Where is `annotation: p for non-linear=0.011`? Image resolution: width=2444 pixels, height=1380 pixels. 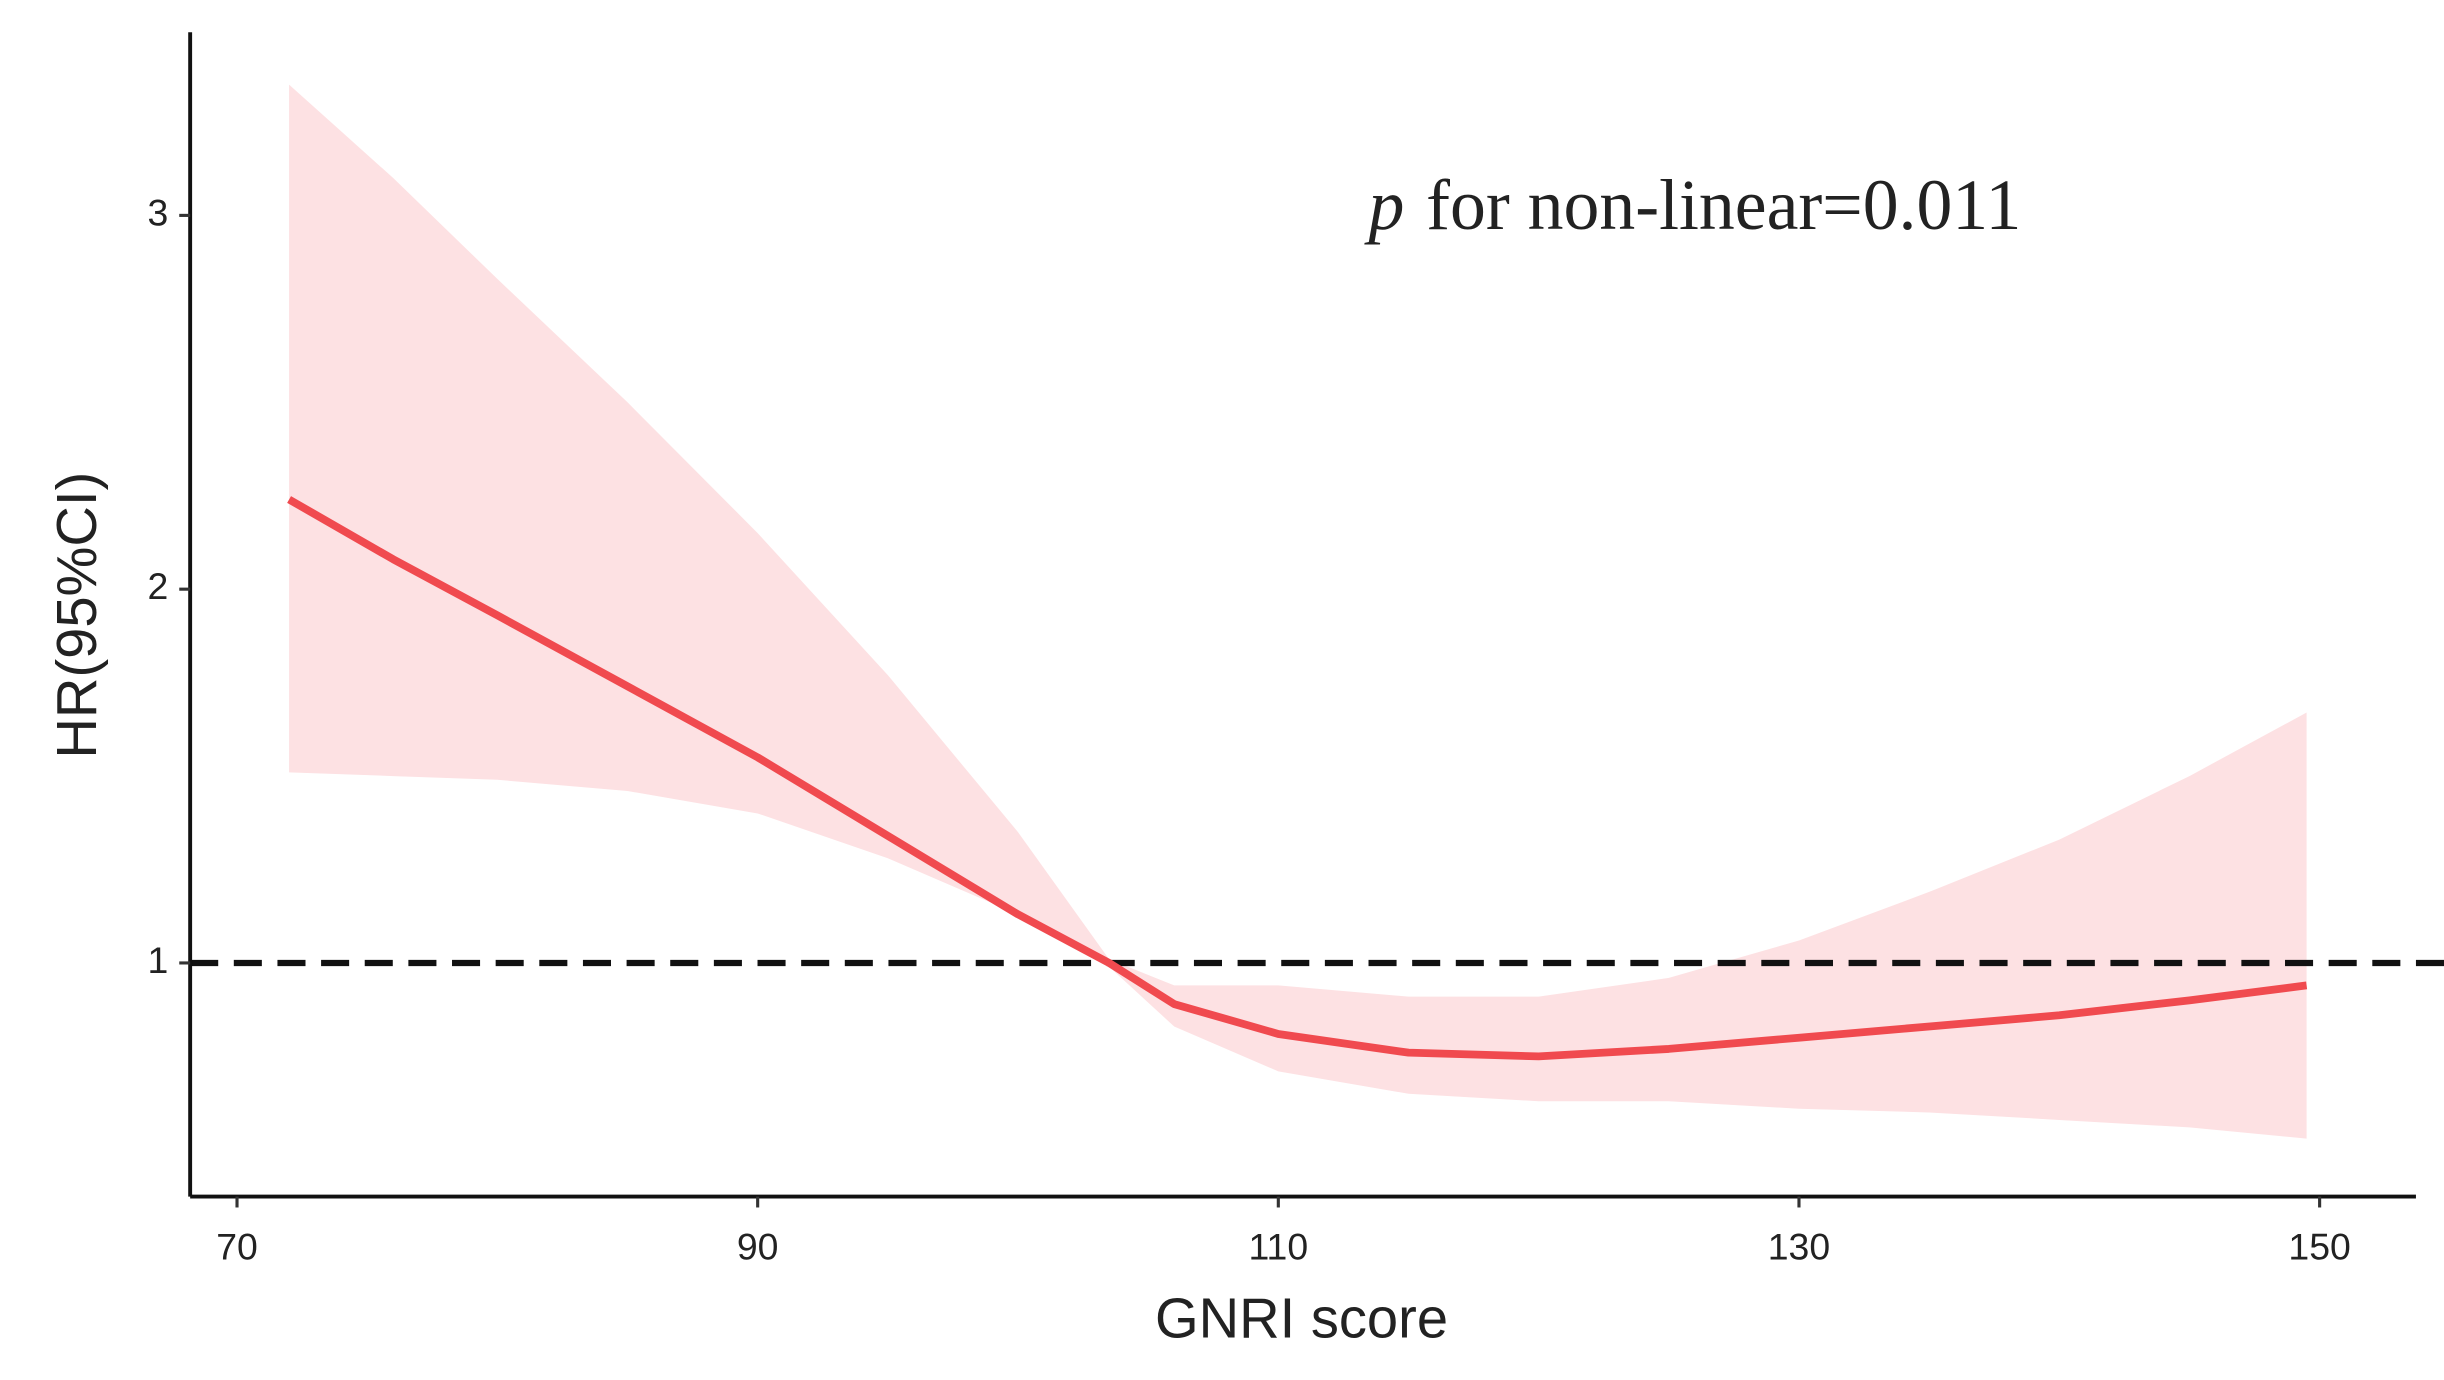
annotation: p for non-linear=0.011 is located at coordinates (1693, 205).